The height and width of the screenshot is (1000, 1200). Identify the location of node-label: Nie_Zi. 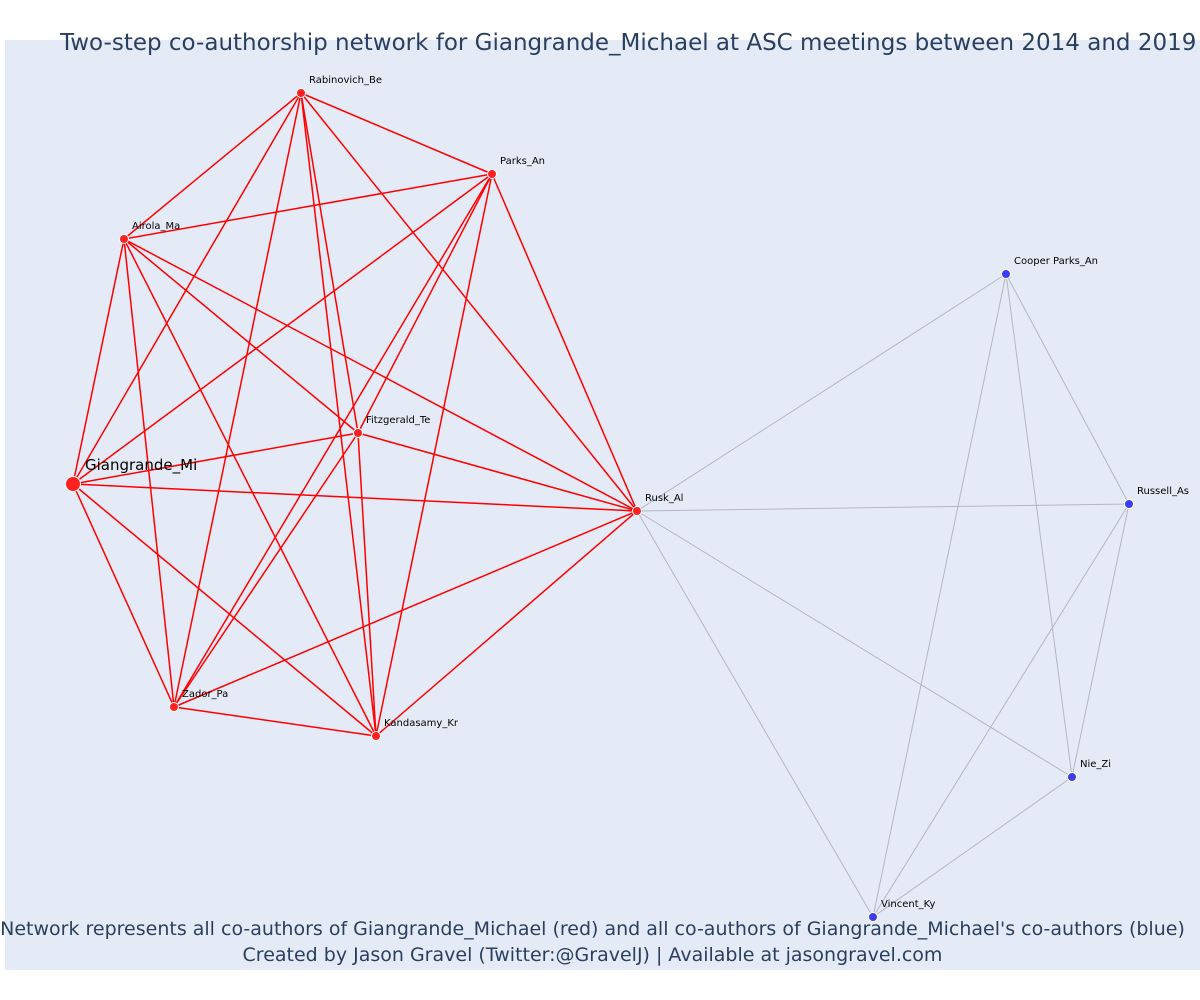
(1095, 764).